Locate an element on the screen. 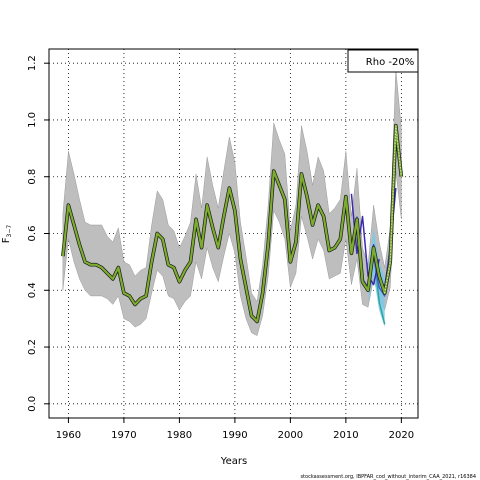  y-tick-label: 0.8 is located at coordinates (32, 177).